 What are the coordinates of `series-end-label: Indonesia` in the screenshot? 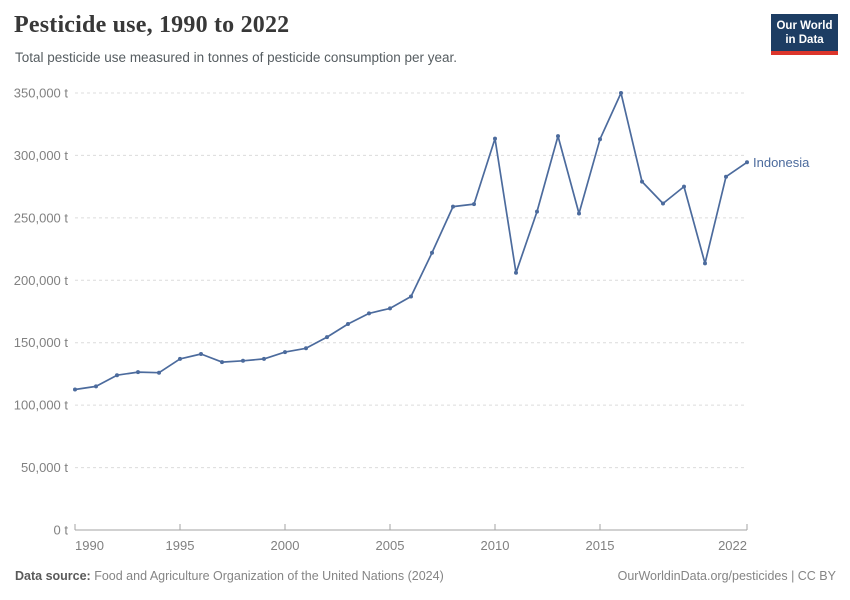 It's located at (781, 162).